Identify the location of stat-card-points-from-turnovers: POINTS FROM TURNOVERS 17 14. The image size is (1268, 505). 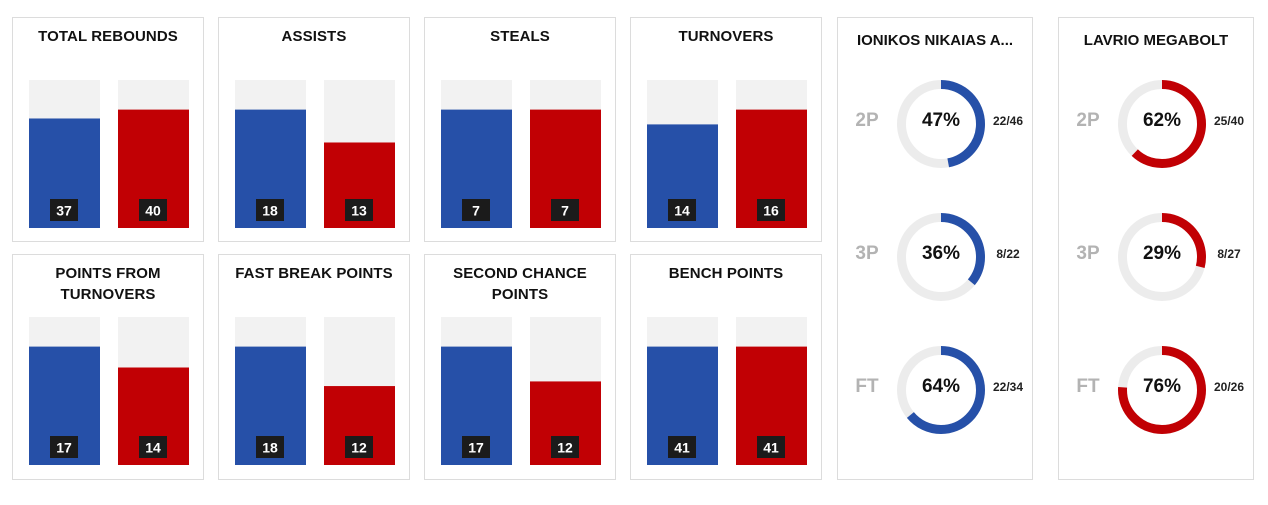
(108, 367).